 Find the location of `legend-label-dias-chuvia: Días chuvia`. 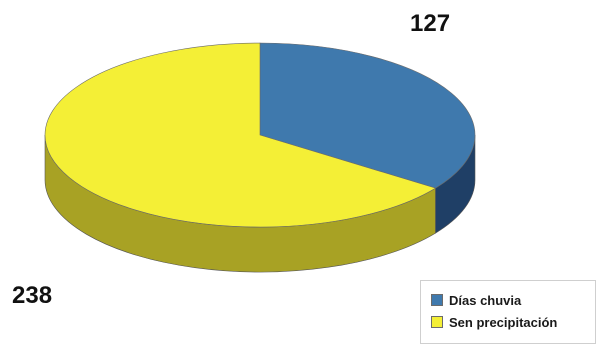

legend-label-dias-chuvia: Días chuvia is located at coordinates (485, 300).